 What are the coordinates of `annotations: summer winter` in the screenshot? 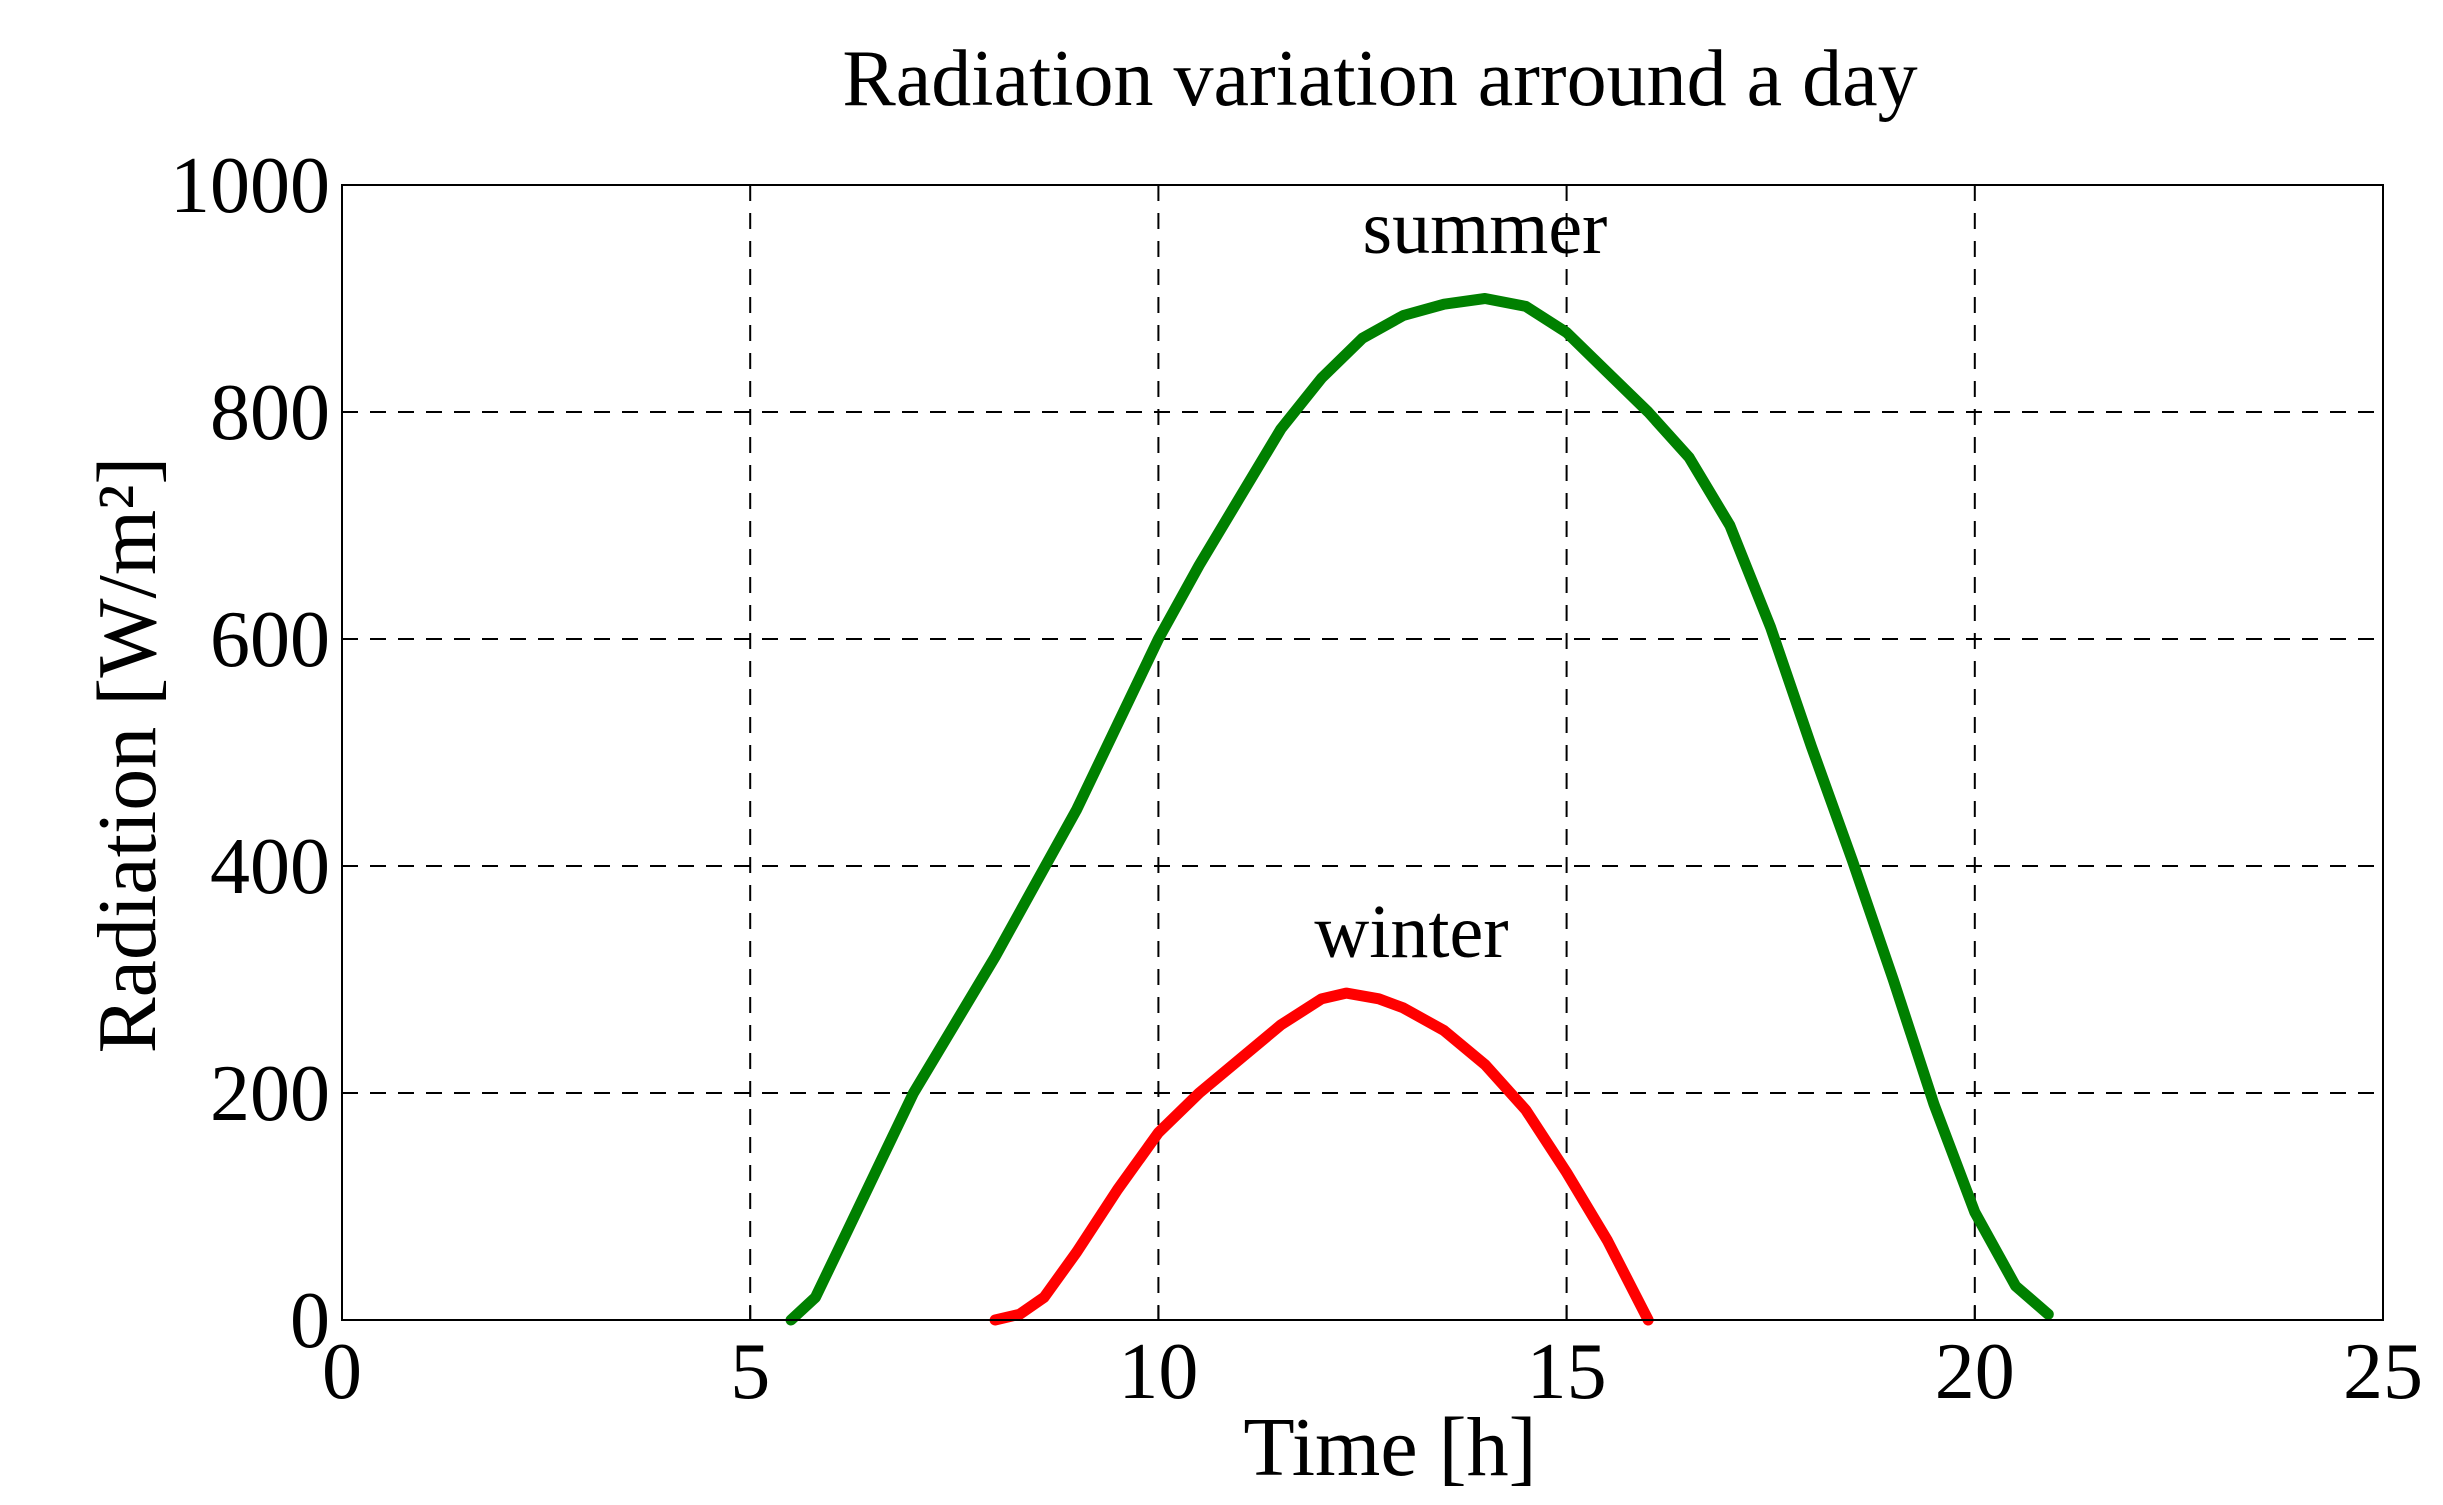 It's located at (1460, 580).